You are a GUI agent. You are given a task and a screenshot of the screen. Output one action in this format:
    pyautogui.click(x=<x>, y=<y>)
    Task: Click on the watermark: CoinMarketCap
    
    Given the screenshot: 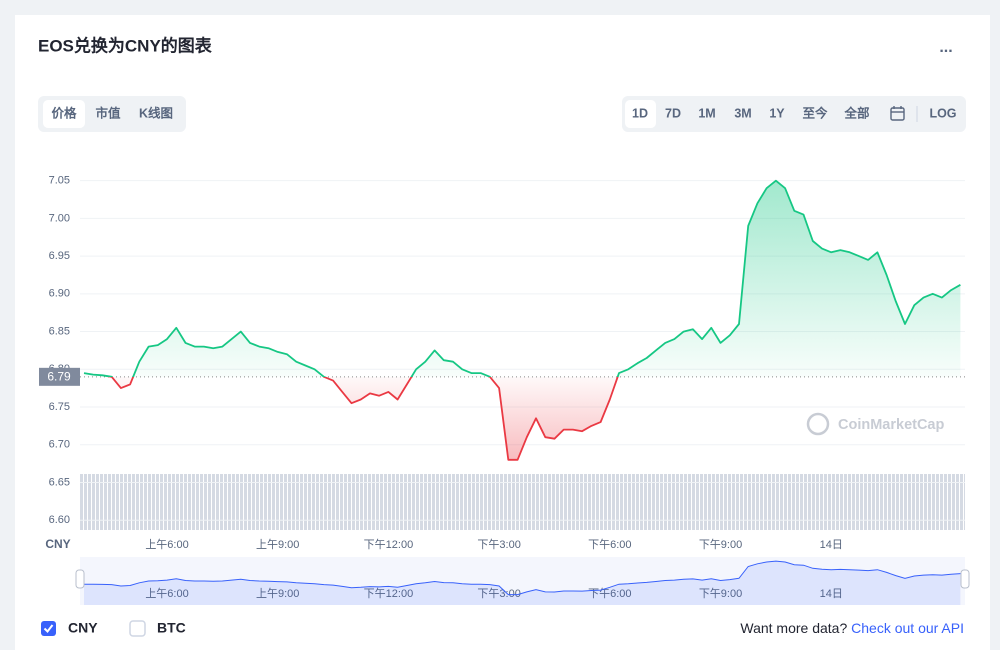 What is the action you would take?
    pyautogui.click(x=875, y=424)
    